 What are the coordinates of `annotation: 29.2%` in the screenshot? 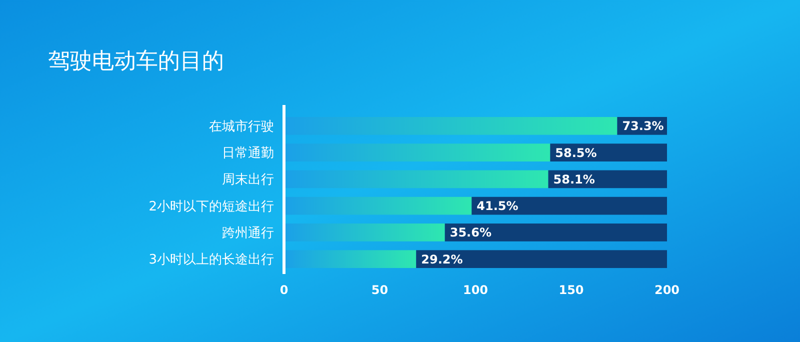 It's located at (442, 259).